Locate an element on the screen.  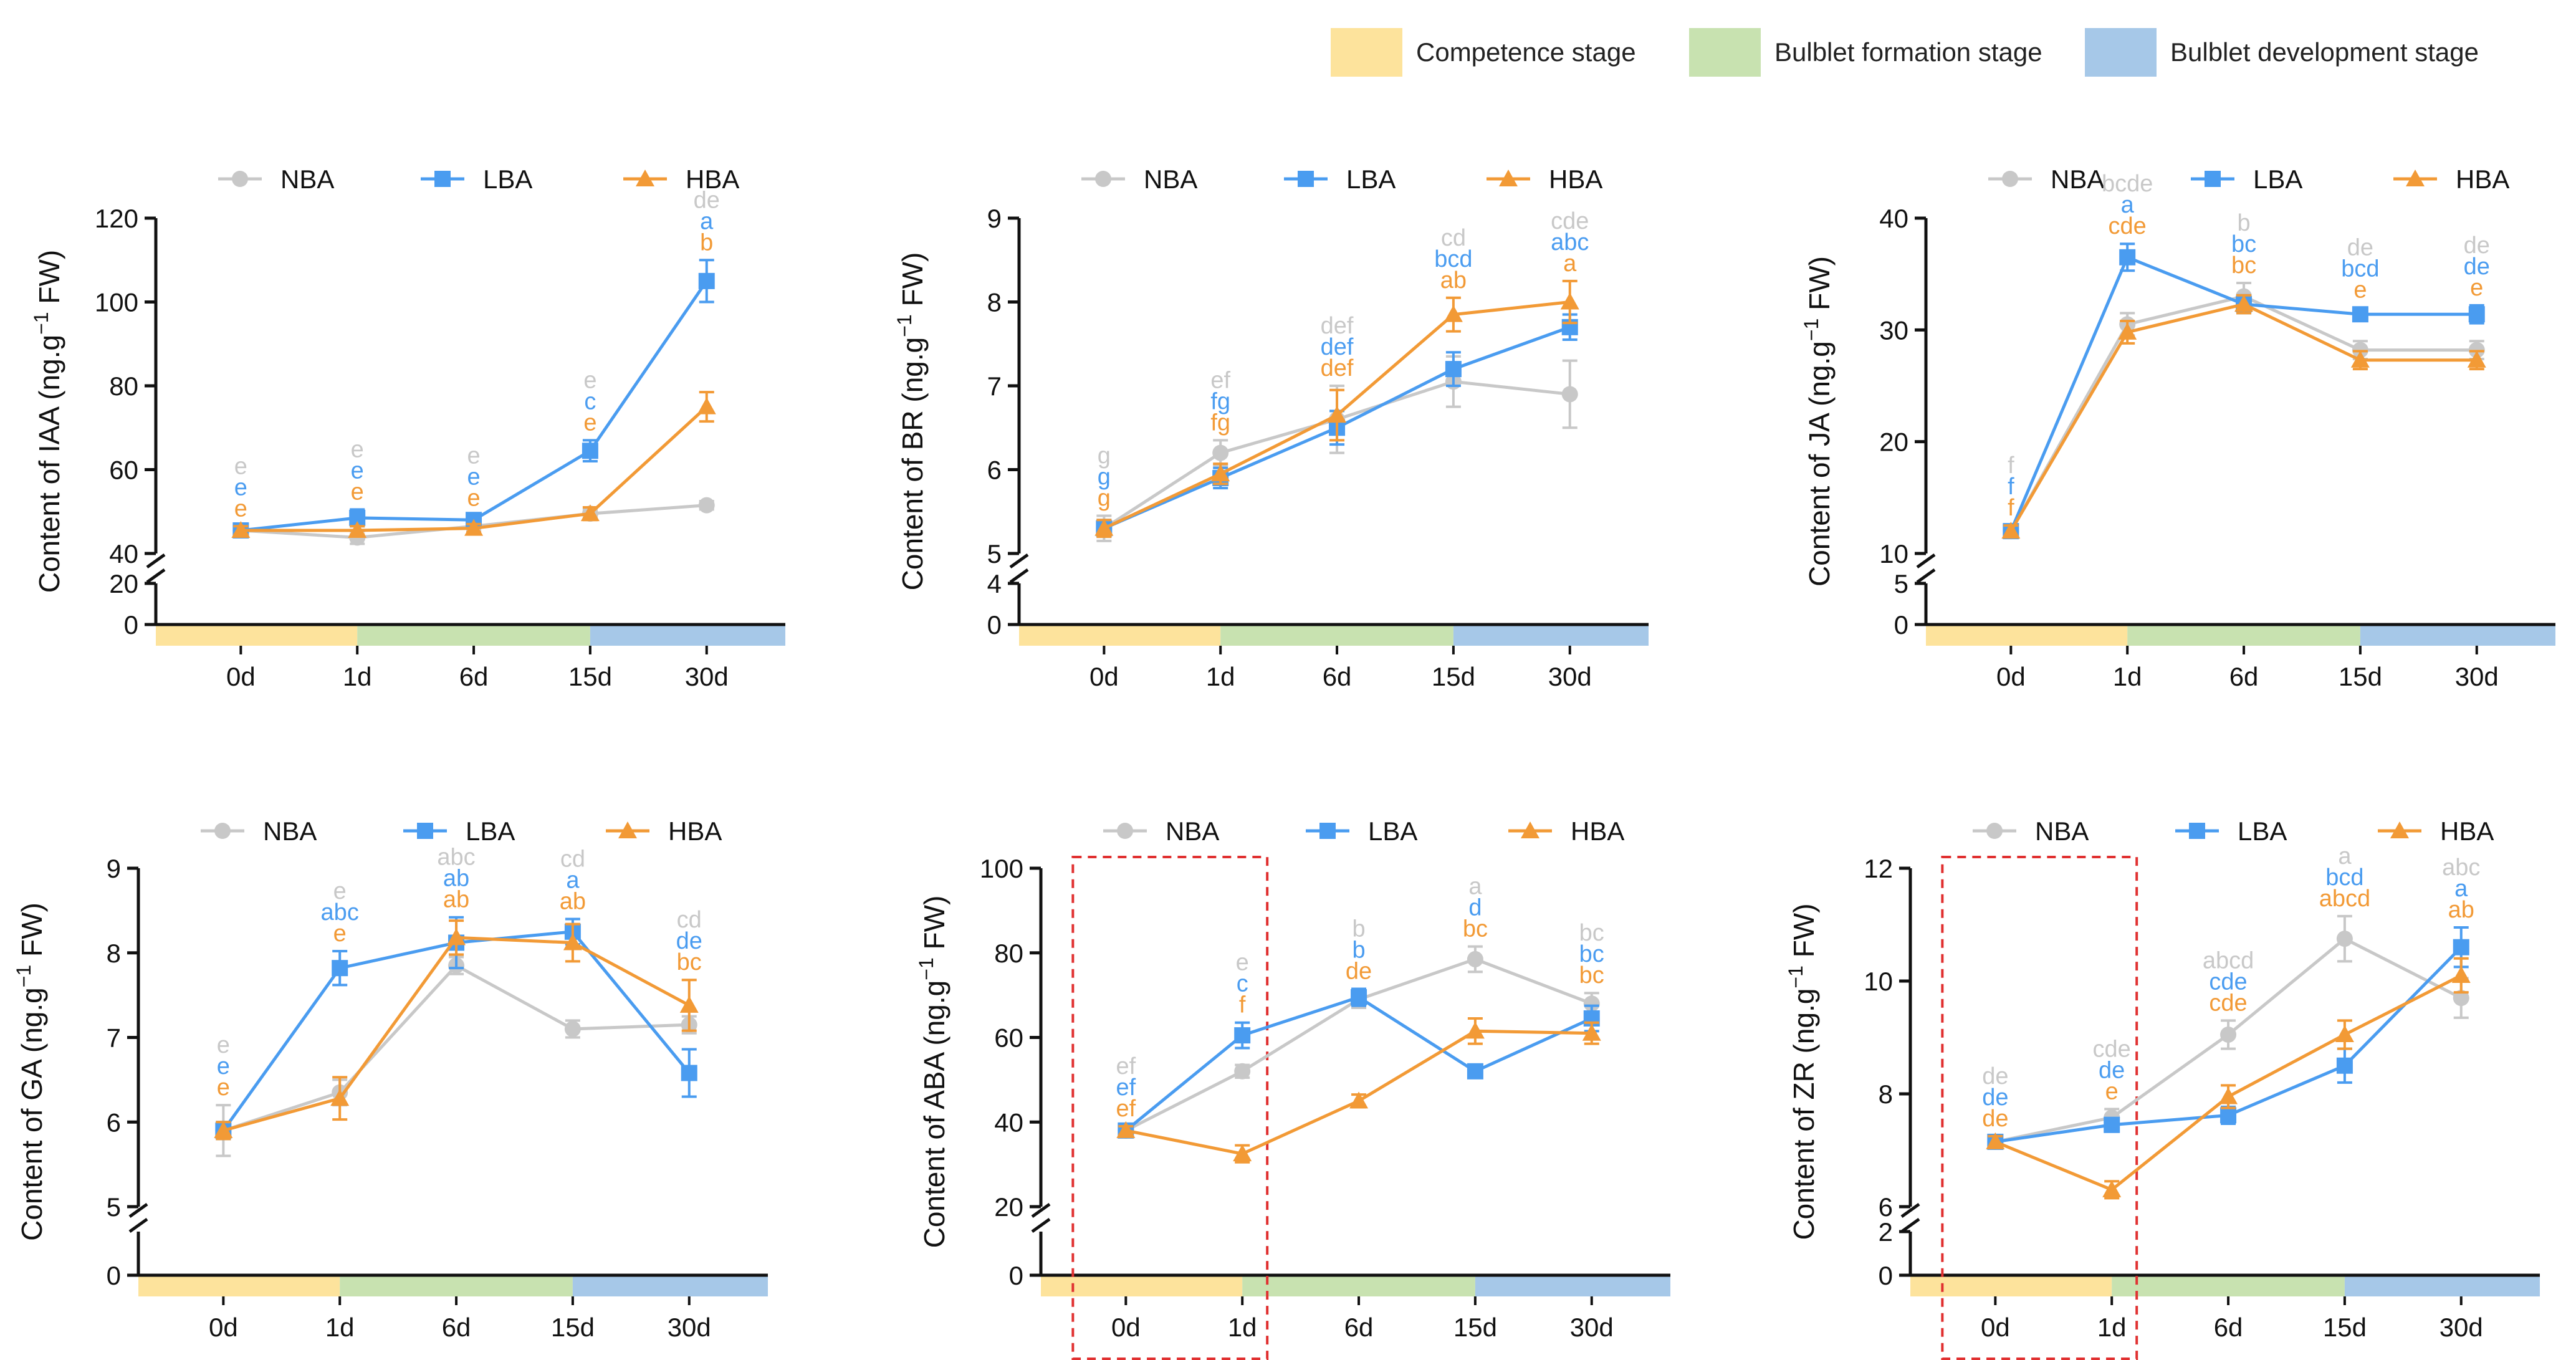
significance-letter-nba: de is located at coordinates (2477, 245).